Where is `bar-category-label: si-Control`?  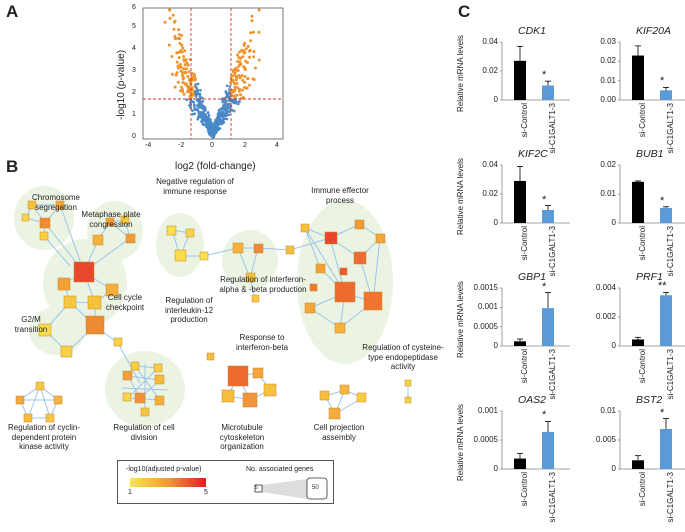 bar-category-label: si-Control is located at coordinates (642, 489).